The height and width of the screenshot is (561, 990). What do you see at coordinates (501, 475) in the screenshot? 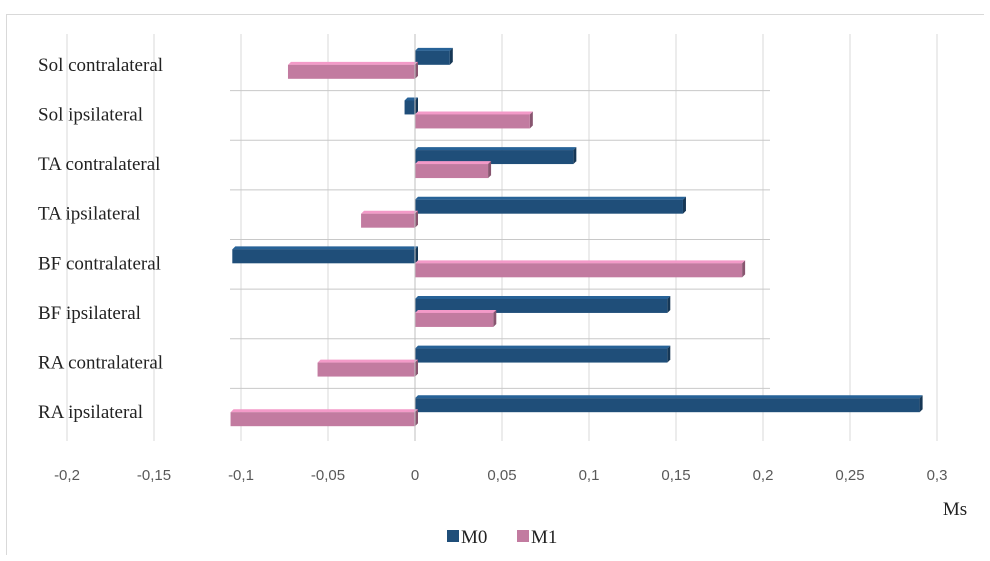
I see `x-tick-label: 0,05` at bounding box center [501, 475].